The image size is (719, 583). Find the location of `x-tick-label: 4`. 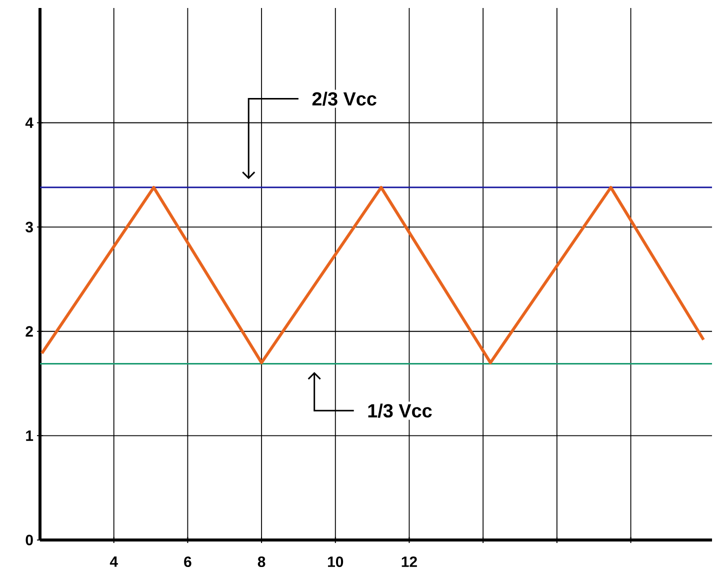

x-tick-label: 4 is located at coordinates (114, 561).